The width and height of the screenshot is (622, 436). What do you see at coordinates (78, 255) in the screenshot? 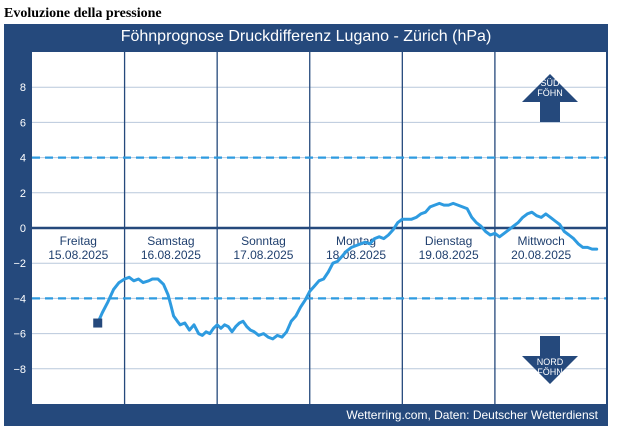
I see `day-date-0: 15.08.2025` at bounding box center [78, 255].